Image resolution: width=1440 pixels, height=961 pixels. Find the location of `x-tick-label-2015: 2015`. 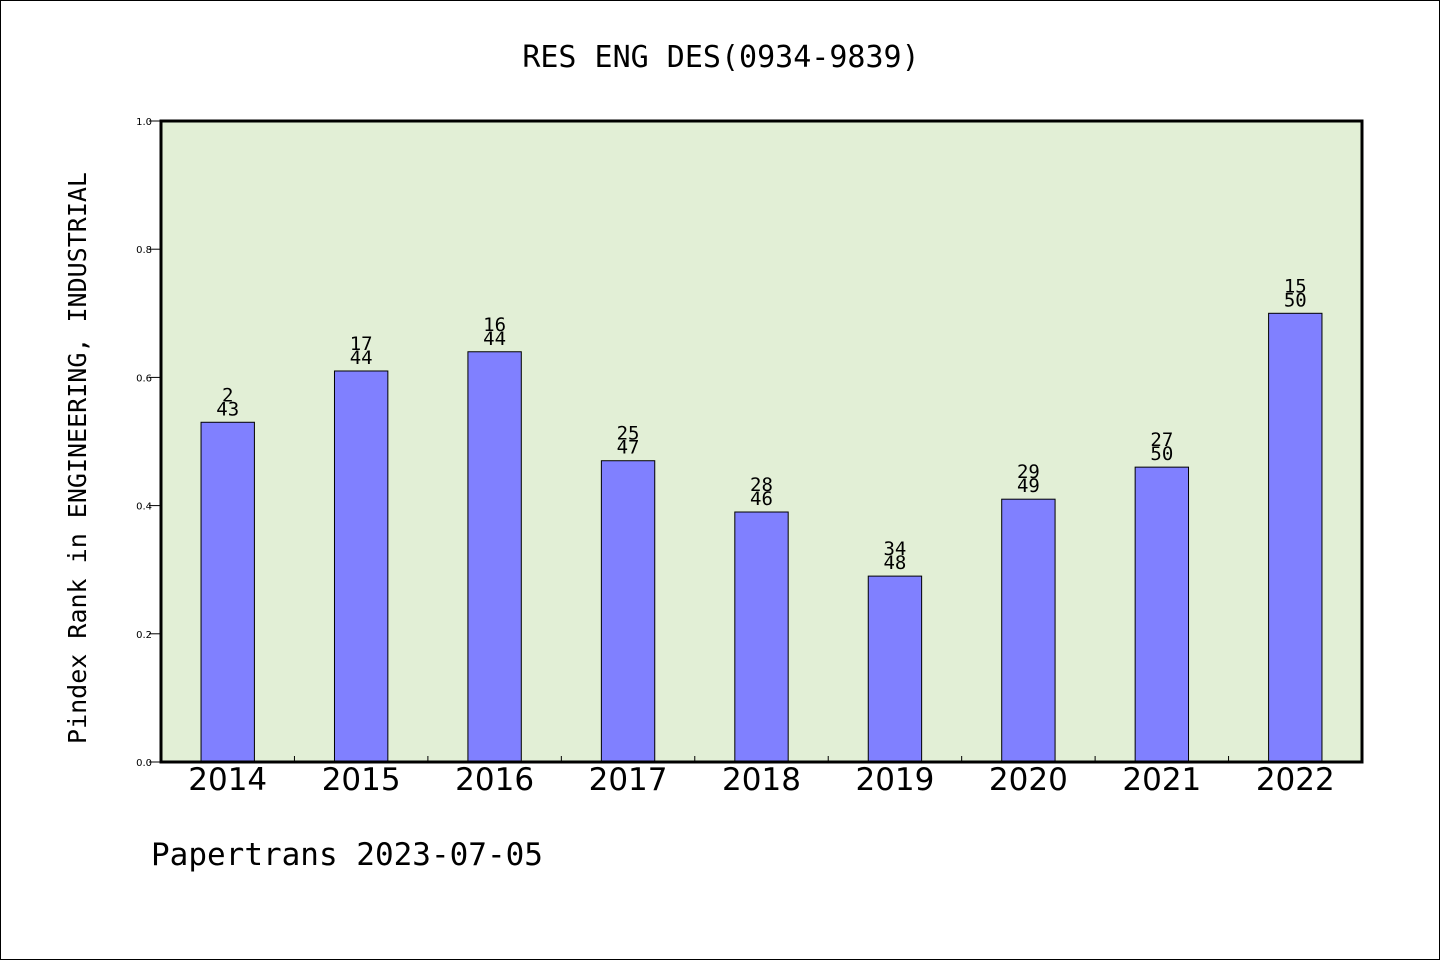

x-tick-label-2015: 2015 is located at coordinates (361, 780).